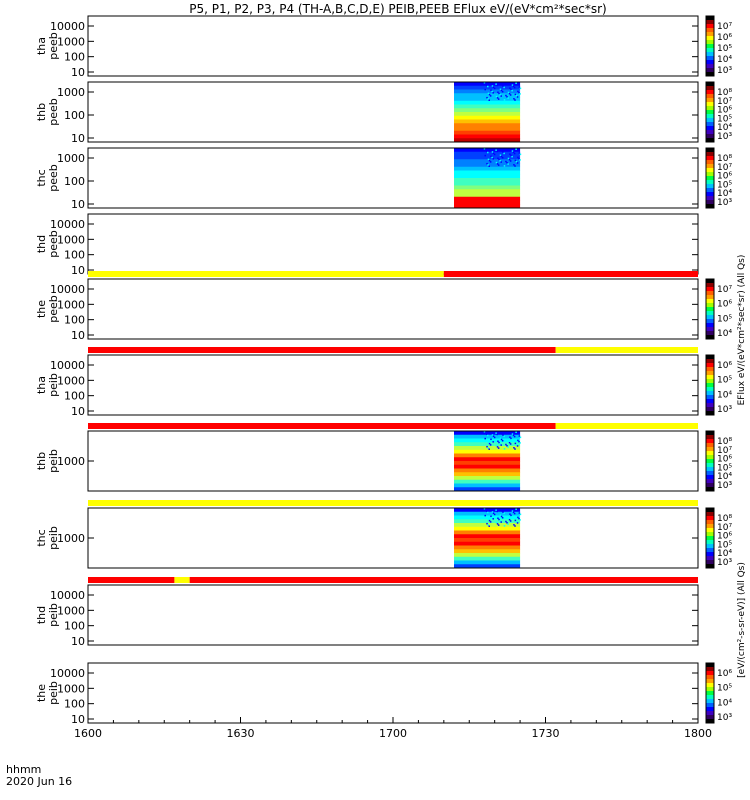 This screenshot has height=800, width=750. Describe the element at coordinates (41, 46) in the screenshot. I see `y-axis-label: tha` at that location.